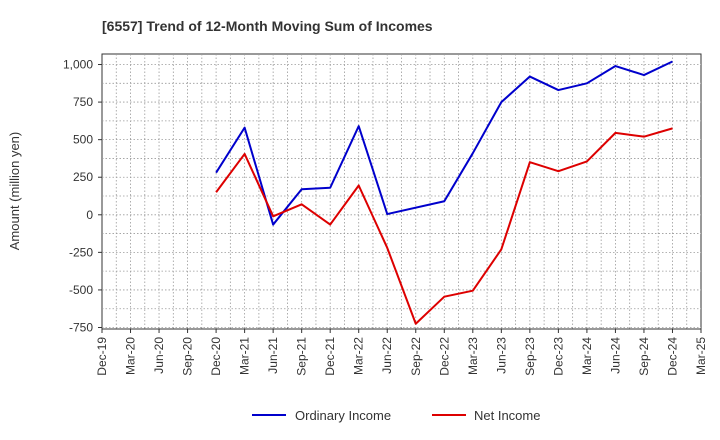 The height and width of the screenshot is (440, 720). What do you see at coordinates (131, 356) in the screenshot?
I see `x-tick-label: Mar-20` at bounding box center [131, 356].